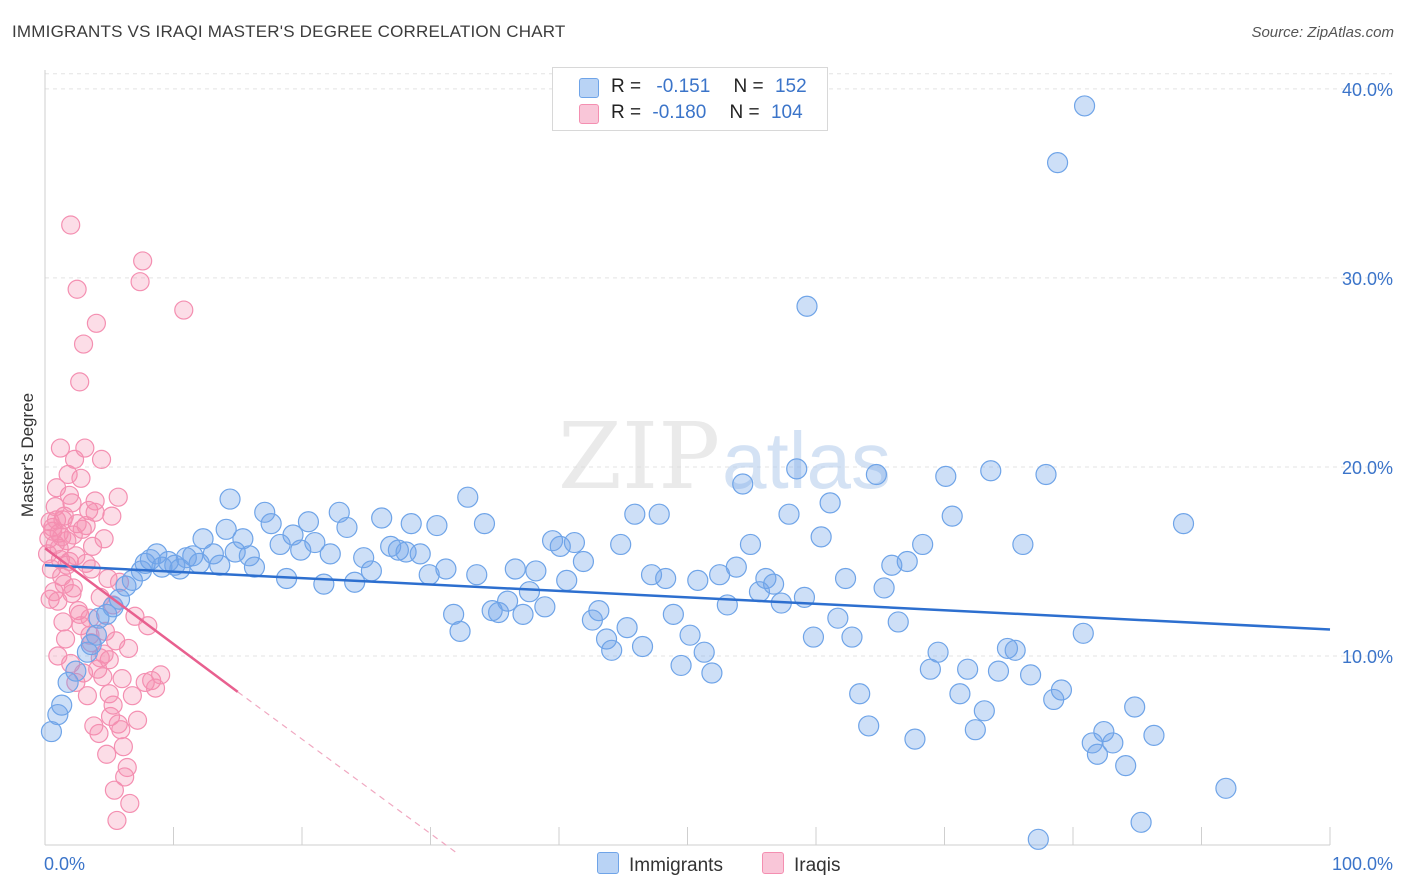 The height and width of the screenshot is (892, 1406). Describe the element at coordinates (679, 112) in the screenshot. I see `legend-r-value: -0.180` at that location.